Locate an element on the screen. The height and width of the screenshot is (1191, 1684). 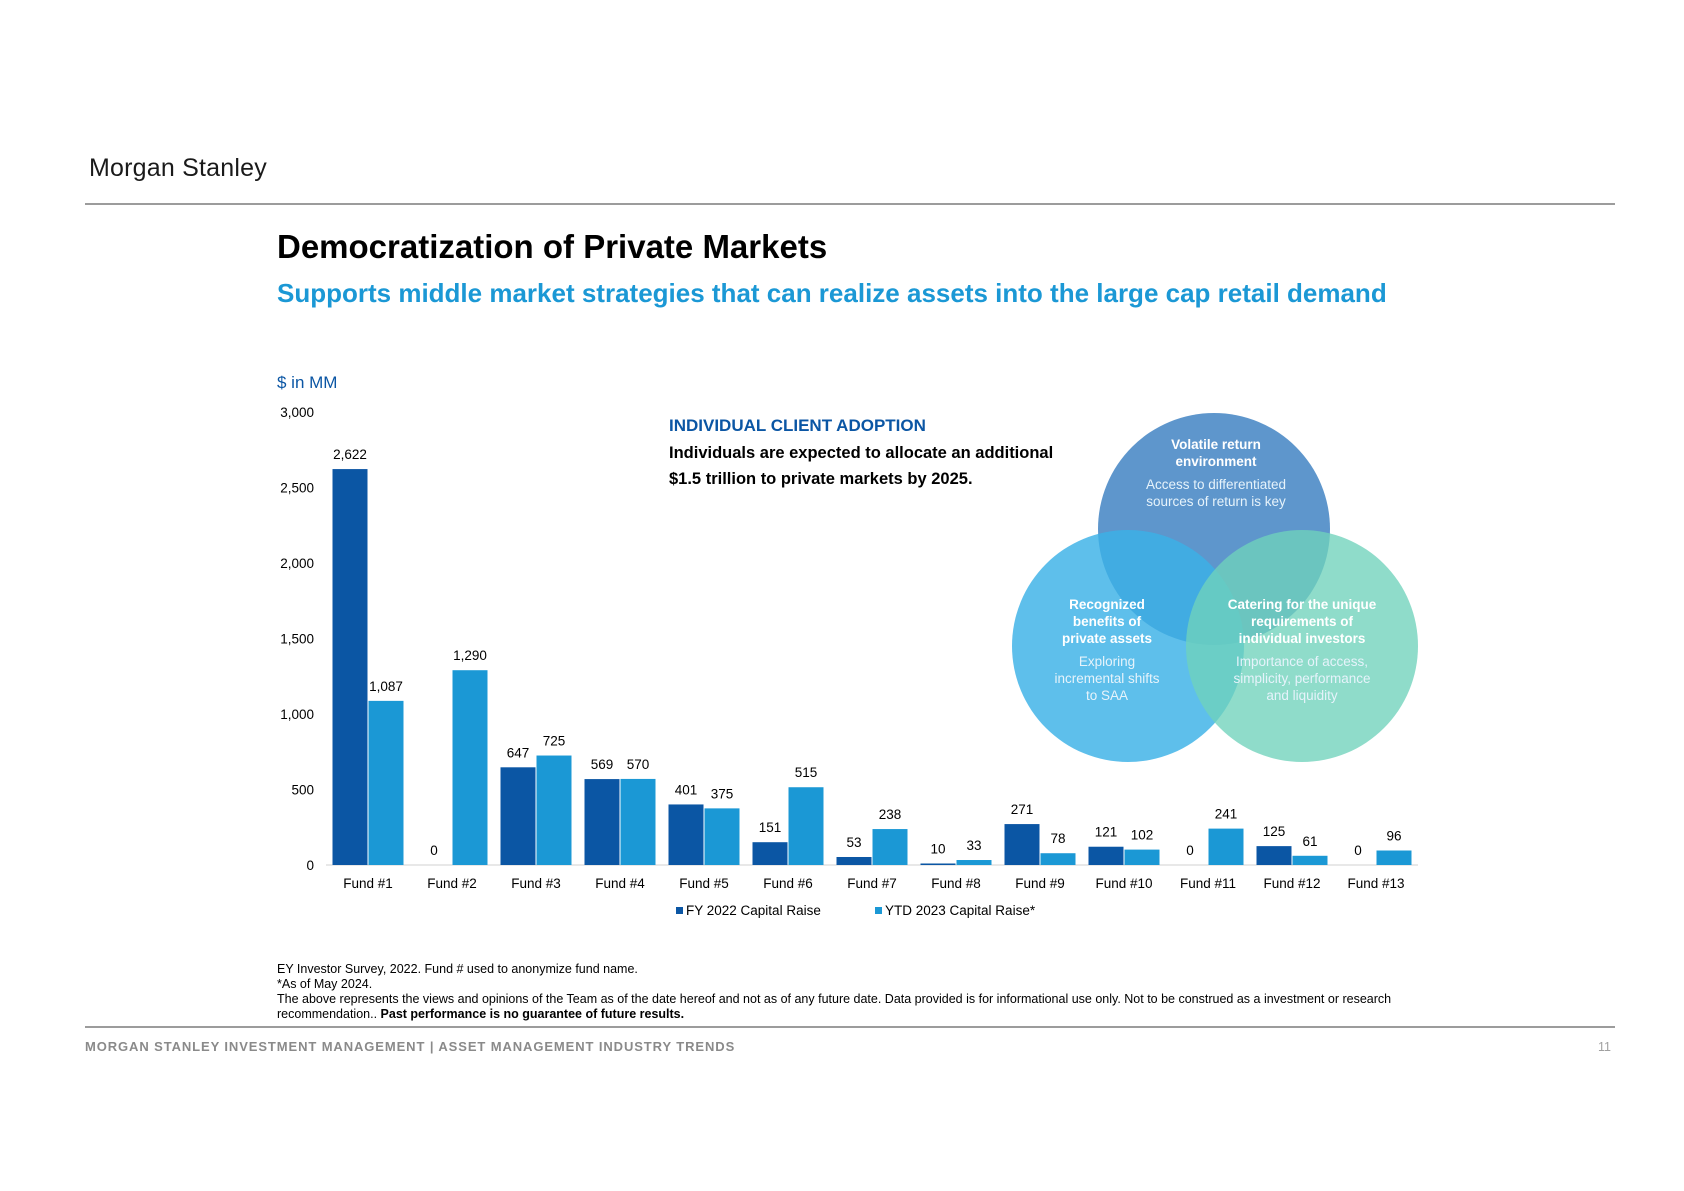
bar-value-label: 1,290 is located at coordinates (470, 655).